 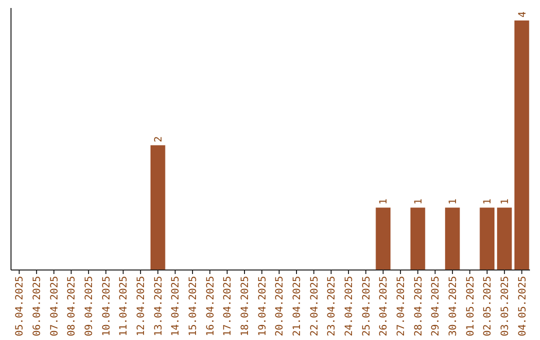 I want to click on x-tick-label: 23.04.2025, so click(x=332, y=306).